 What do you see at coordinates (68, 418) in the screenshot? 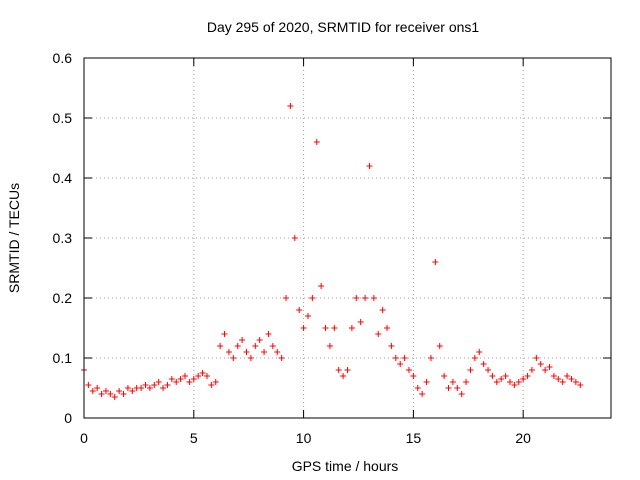
I see `y-tick-label: 0` at bounding box center [68, 418].